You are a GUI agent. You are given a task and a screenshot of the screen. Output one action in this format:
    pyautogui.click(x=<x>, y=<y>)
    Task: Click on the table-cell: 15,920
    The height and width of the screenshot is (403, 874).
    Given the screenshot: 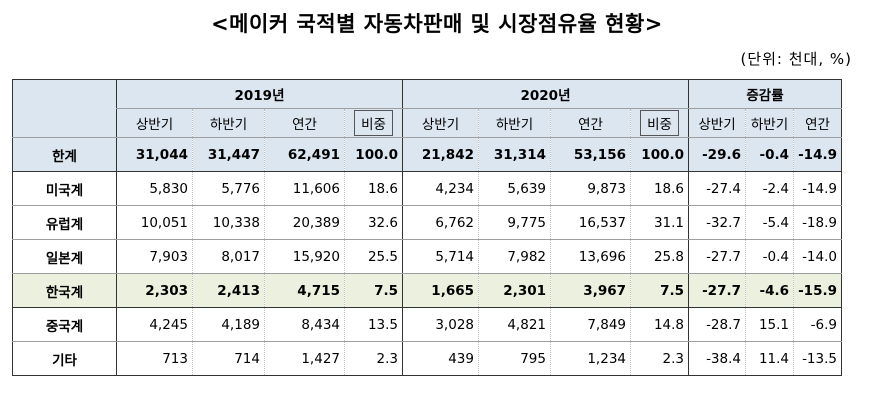 What is the action you would take?
    pyautogui.click(x=304, y=256)
    